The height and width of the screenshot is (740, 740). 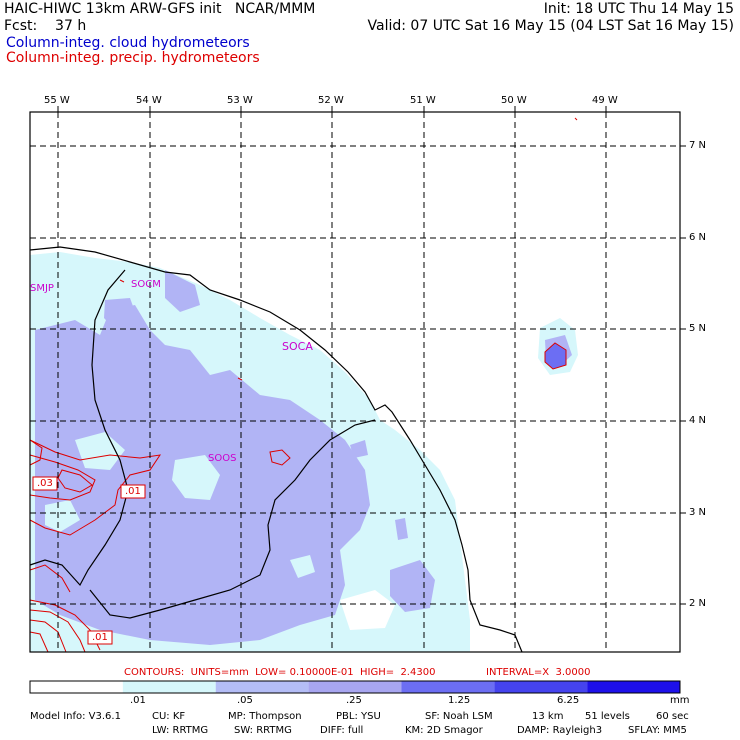 What do you see at coordinates (548, 716) in the screenshot?
I see `model-info-res: 13 km` at bounding box center [548, 716].